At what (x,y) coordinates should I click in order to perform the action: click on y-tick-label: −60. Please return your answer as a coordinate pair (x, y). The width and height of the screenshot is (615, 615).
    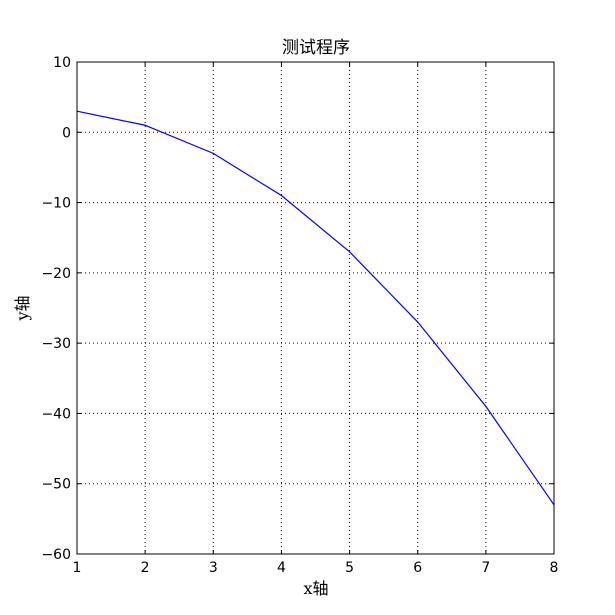
    Looking at the image, I should click on (56, 555).